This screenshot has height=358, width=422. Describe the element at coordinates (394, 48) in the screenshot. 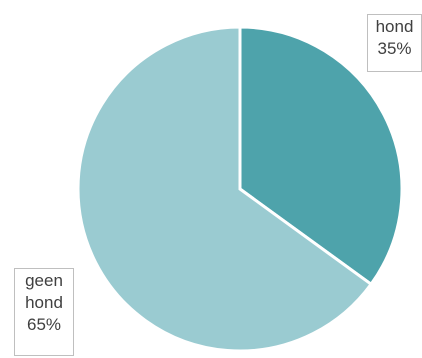

I see `data-label-hond-percent: 35%` at that location.